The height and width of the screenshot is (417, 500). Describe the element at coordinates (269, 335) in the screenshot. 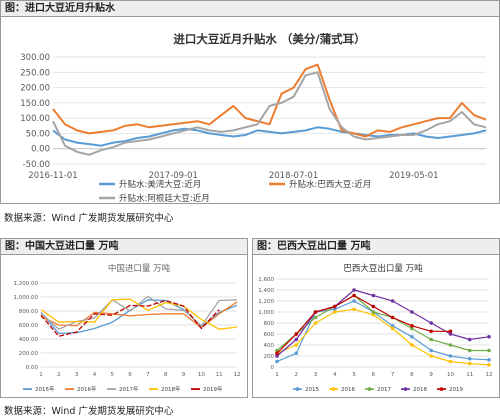

I see `brazil-export-y-tick-label: 600` at that location.